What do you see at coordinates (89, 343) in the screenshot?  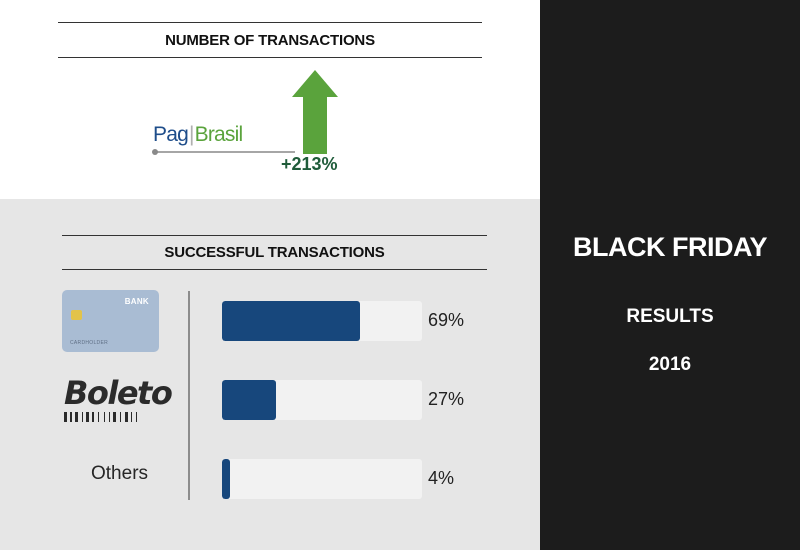 I see `card-holder-text: CARDHOLDER` at bounding box center [89, 343].